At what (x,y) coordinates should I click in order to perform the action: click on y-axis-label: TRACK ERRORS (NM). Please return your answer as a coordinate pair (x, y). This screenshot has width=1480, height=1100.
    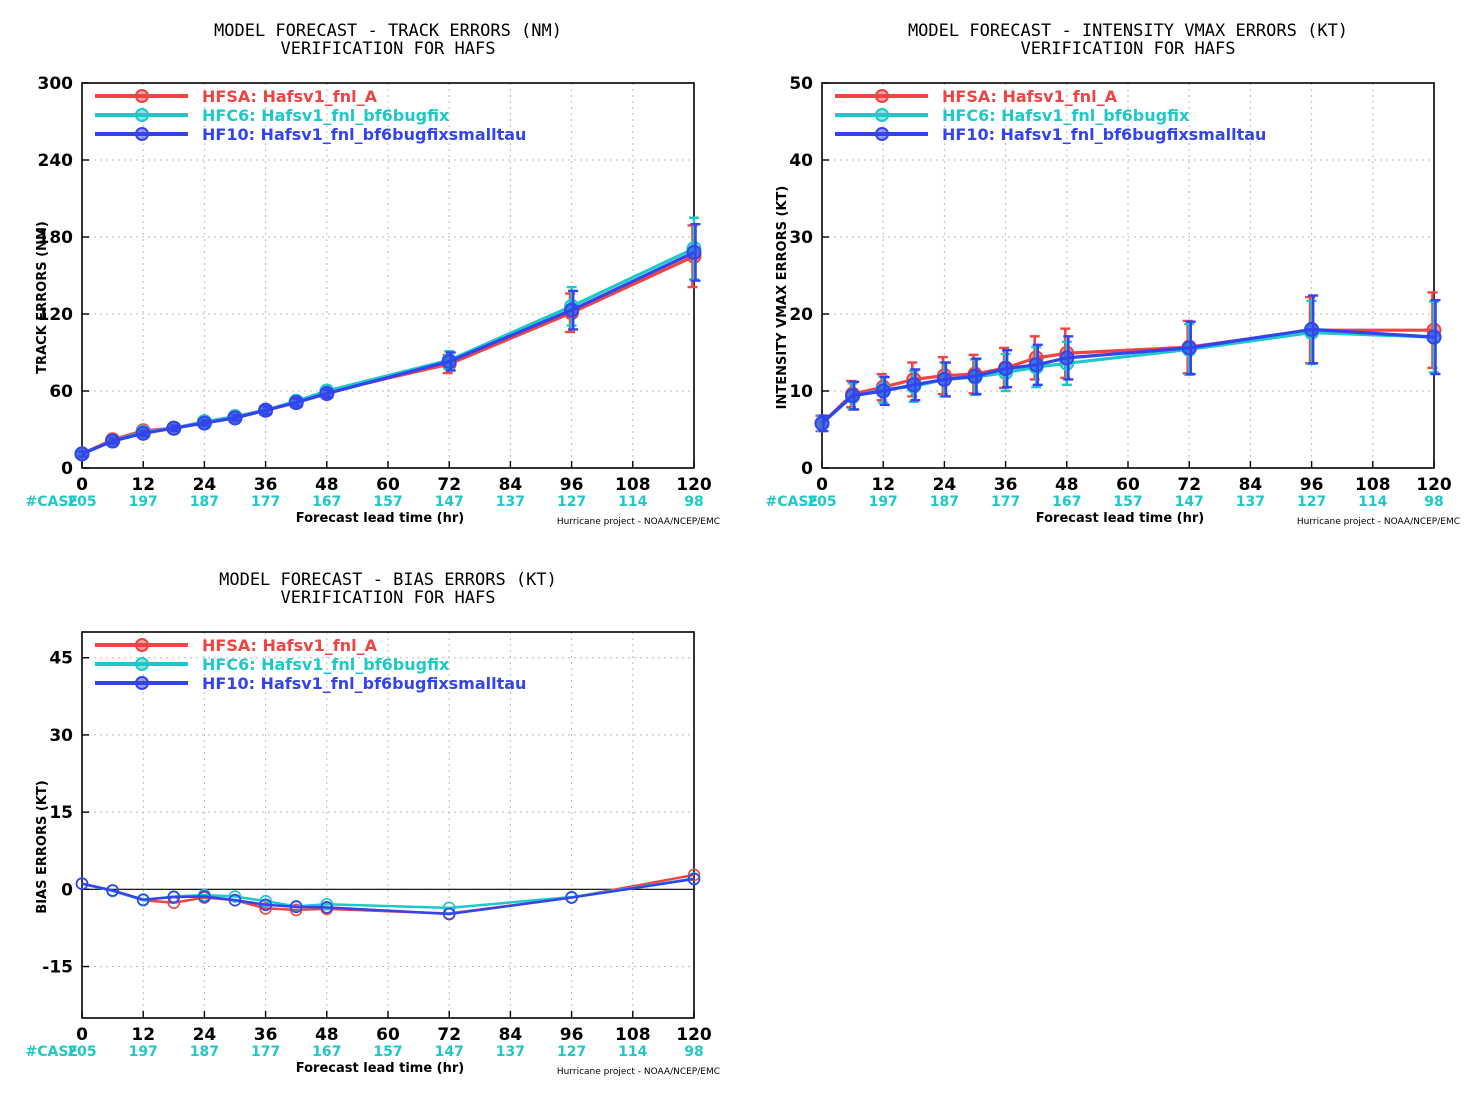
    Looking at the image, I should click on (42, 297).